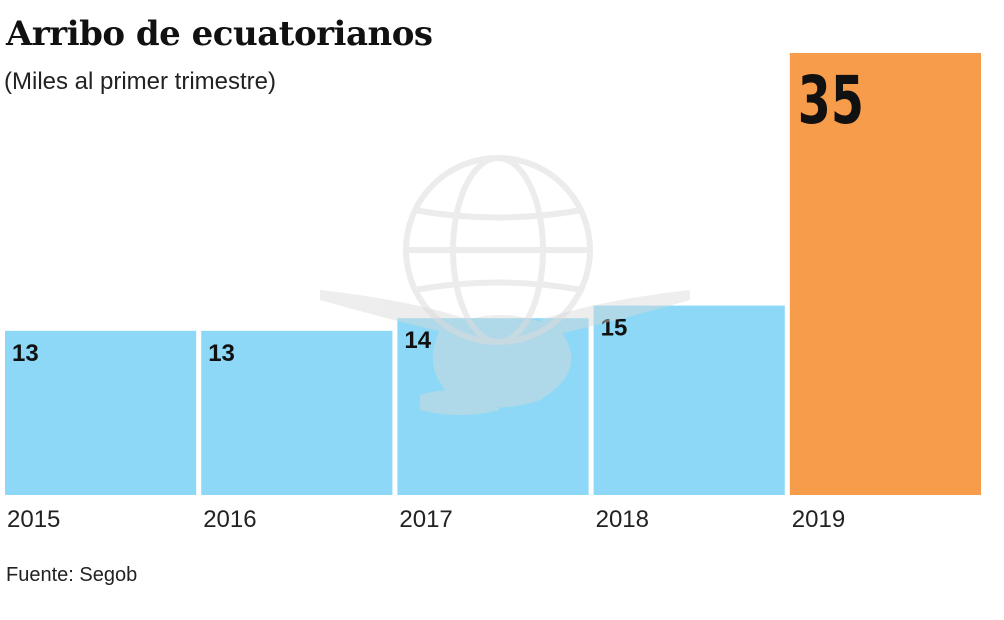  I want to click on x-tick-label-2018: 2018, so click(622, 519).